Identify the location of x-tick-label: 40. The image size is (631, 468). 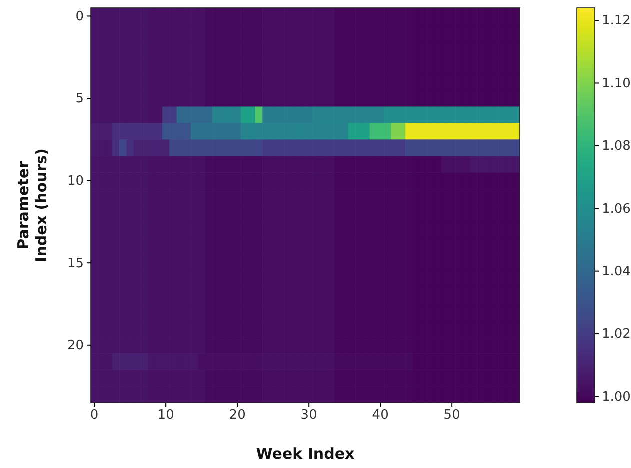
(380, 416).